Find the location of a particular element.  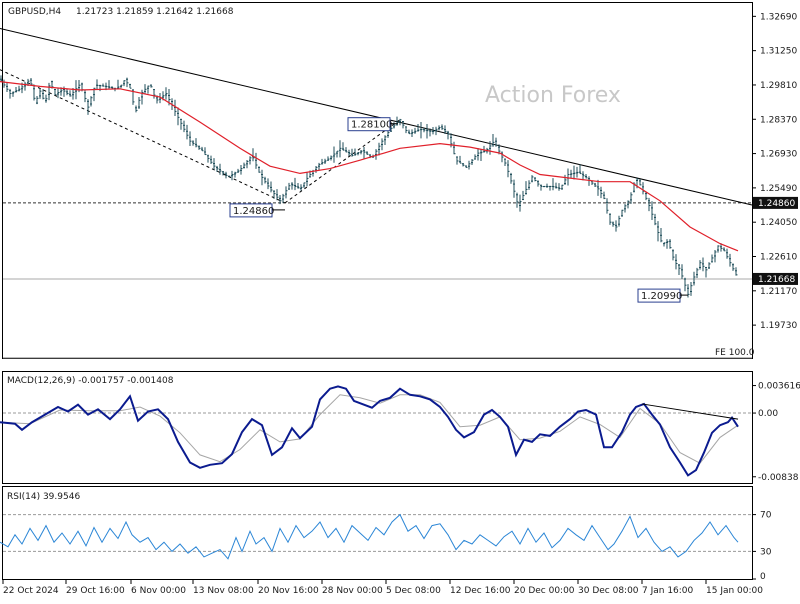

price-axis-label: 1.22610 is located at coordinates (778, 258).